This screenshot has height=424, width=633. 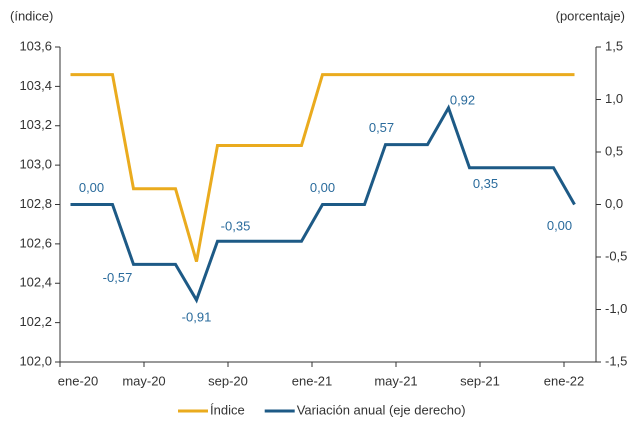 What do you see at coordinates (616, 308) in the screenshot?
I see `y2-tick-label: -1,0` at bounding box center [616, 308].